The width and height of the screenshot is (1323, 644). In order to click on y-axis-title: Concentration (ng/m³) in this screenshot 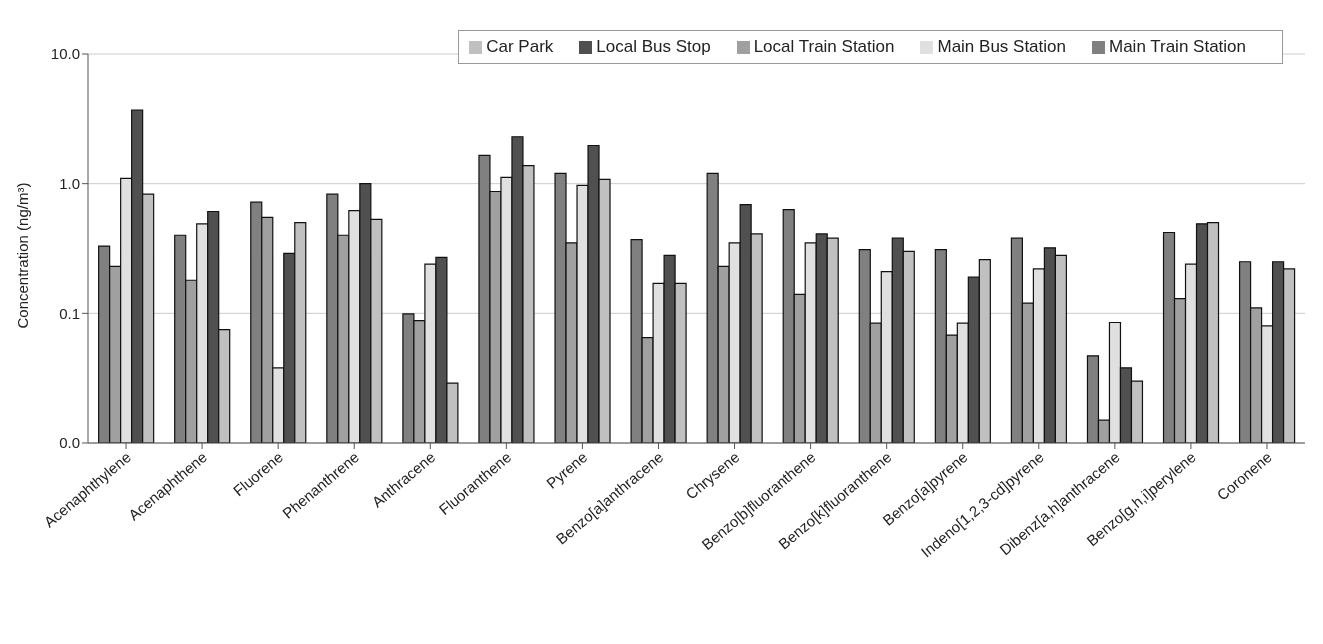, I will do `click(23, 255)`.